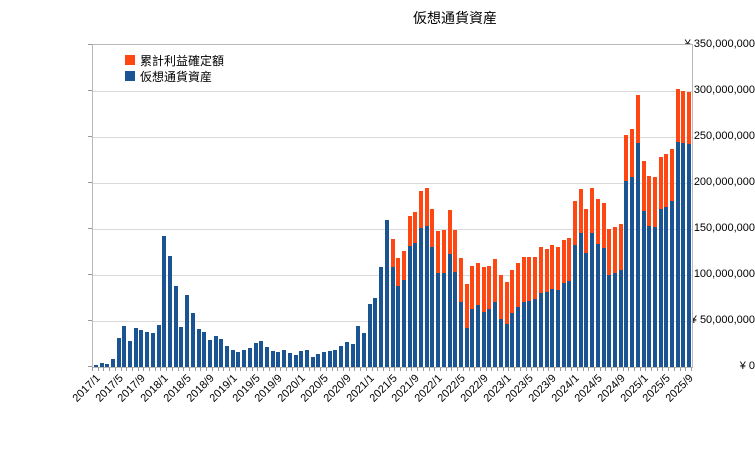  I want to click on chart-title: 仮想通貨資産, so click(455, 18).